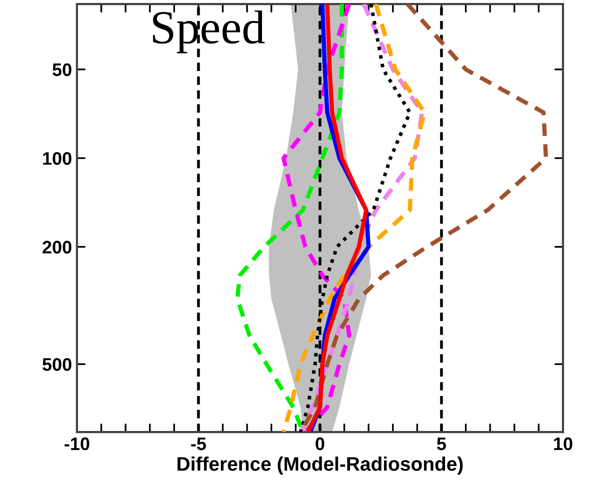  Describe the element at coordinates (57, 158) in the screenshot. I see `y-tick-label: 100` at that location.